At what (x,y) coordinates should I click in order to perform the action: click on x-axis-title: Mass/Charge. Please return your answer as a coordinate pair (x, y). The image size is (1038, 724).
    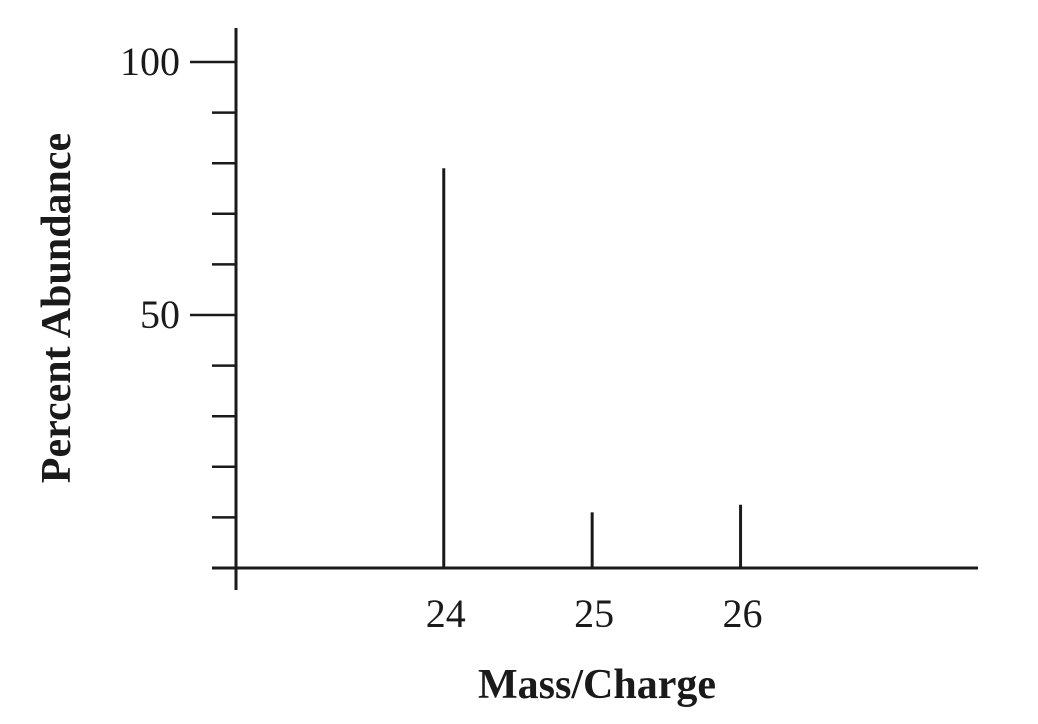
    Looking at the image, I should click on (597, 685).